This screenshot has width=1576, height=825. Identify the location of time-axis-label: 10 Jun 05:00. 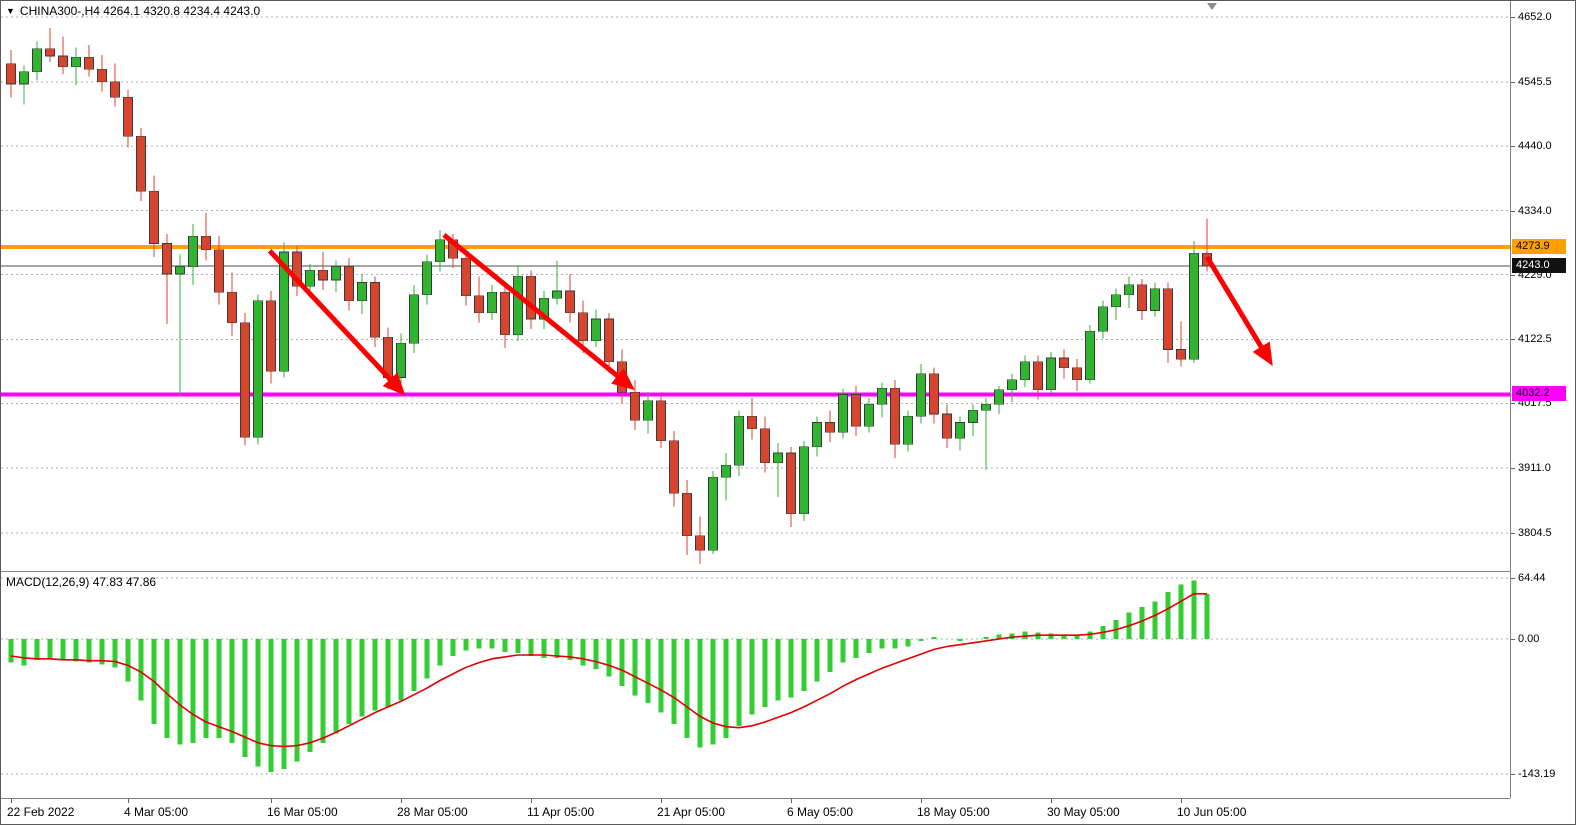
(1212, 812).